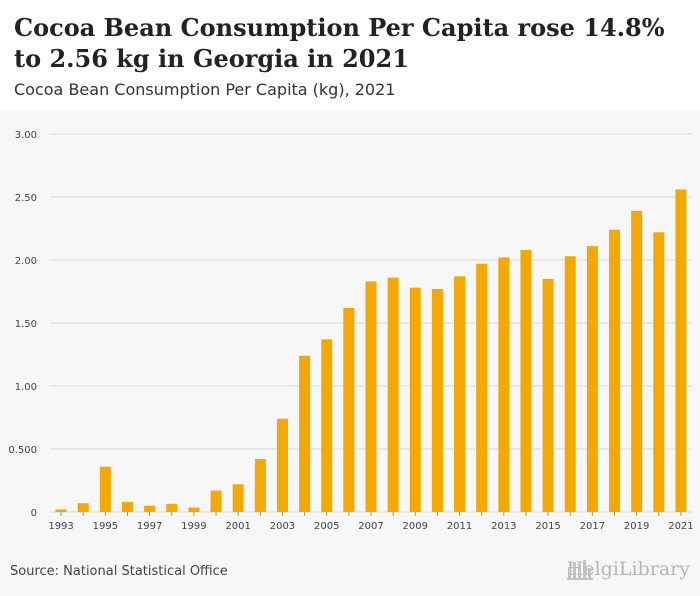 The width and height of the screenshot is (700, 596). What do you see at coordinates (26, 261) in the screenshot?
I see `y-tick-label: 2.00` at bounding box center [26, 261].